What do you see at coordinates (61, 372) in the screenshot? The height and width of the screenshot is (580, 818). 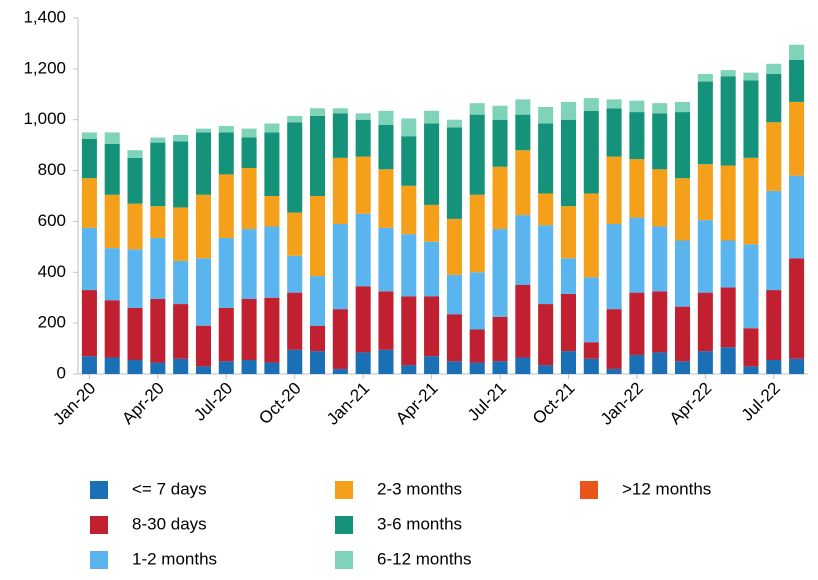 I see `y-tick-label: 0` at bounding box center [61, 372].